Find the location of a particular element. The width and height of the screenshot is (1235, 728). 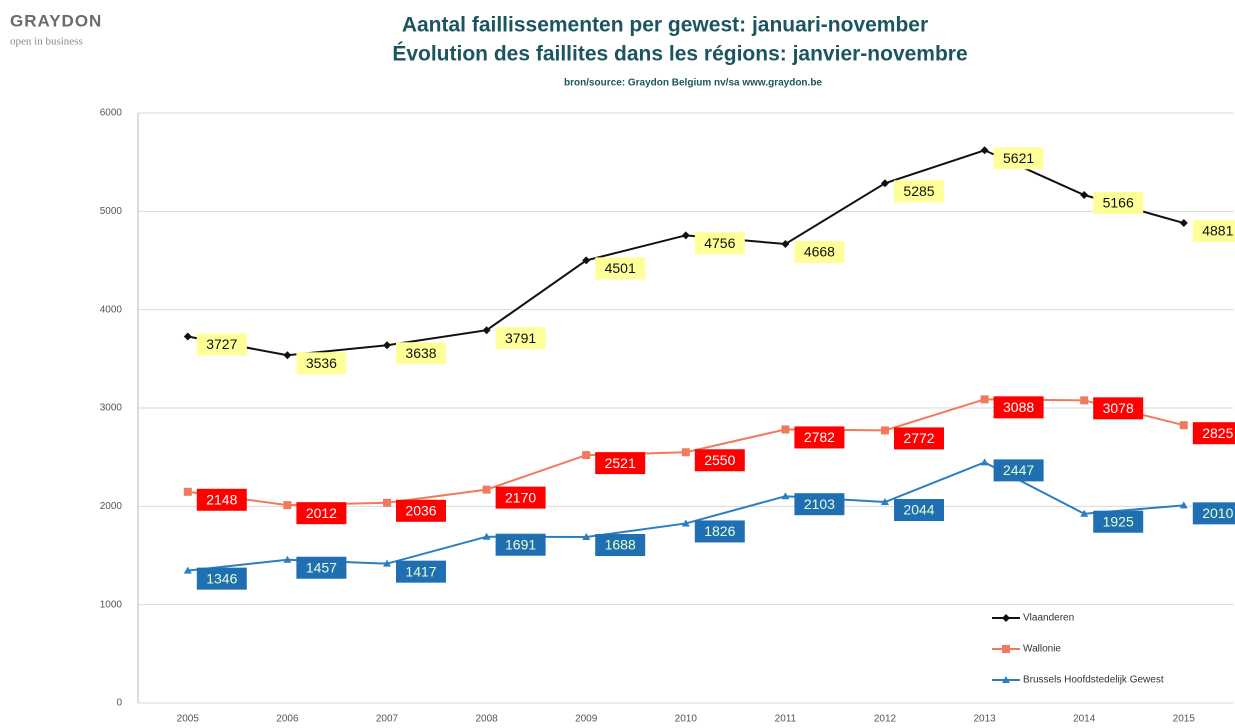

x-tick-label: 2014 is located at coordinates (1084, 719).